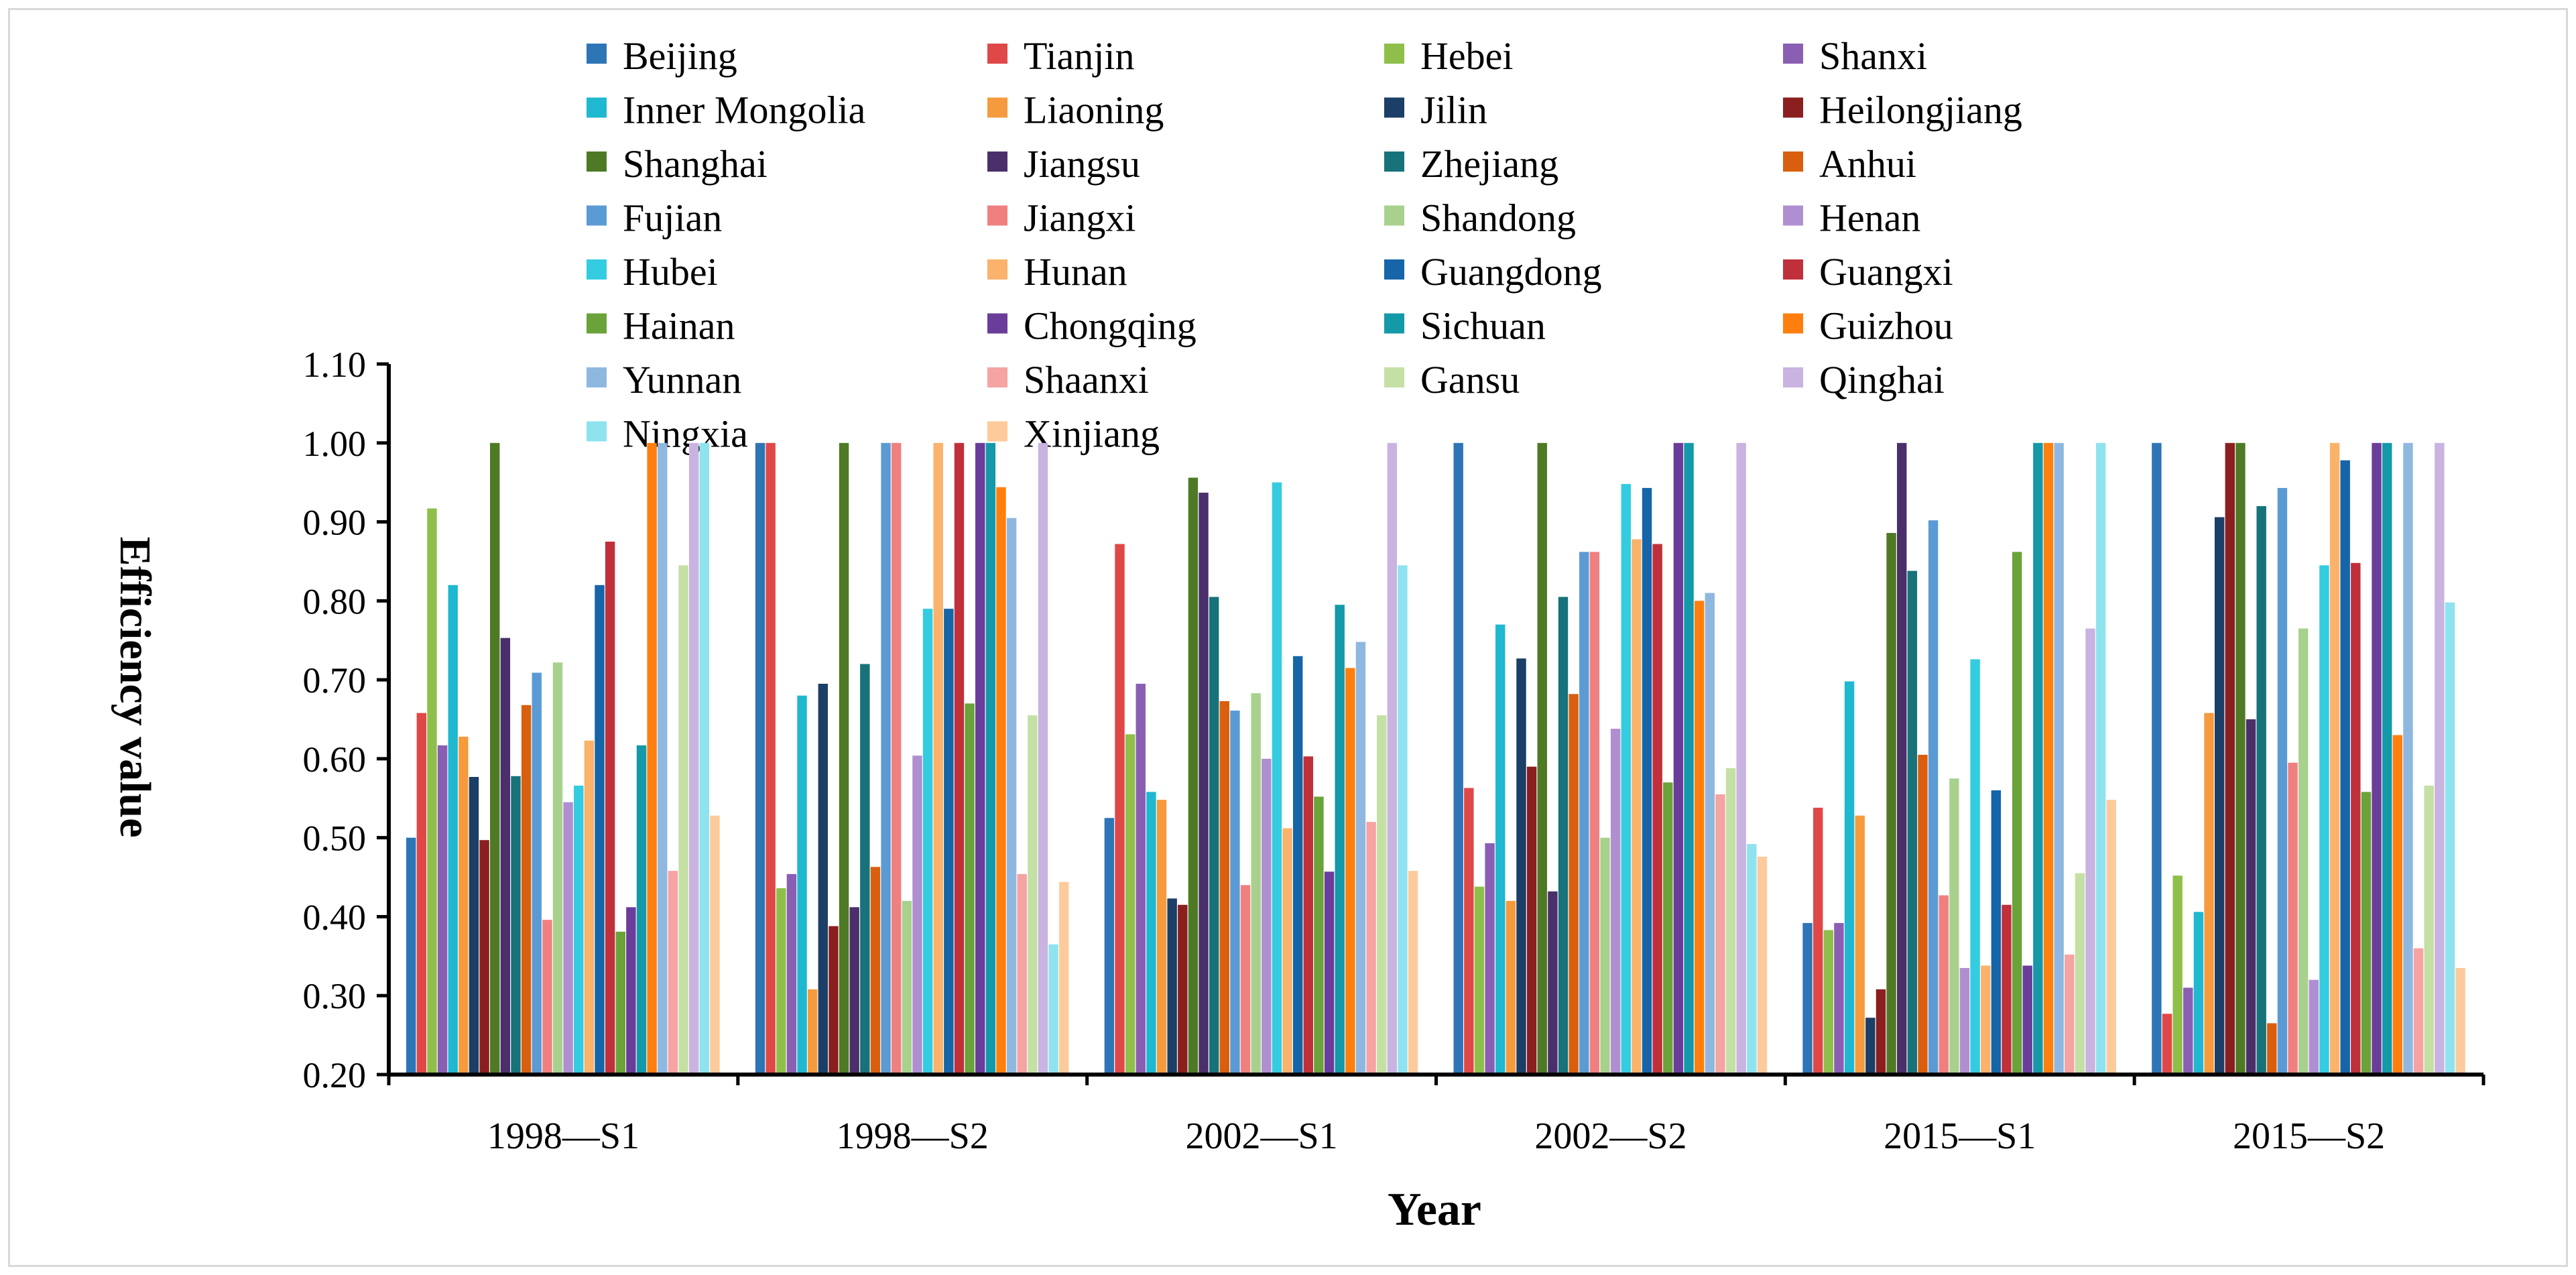  I want to click on bar-yunnan, so click(1361, 858).